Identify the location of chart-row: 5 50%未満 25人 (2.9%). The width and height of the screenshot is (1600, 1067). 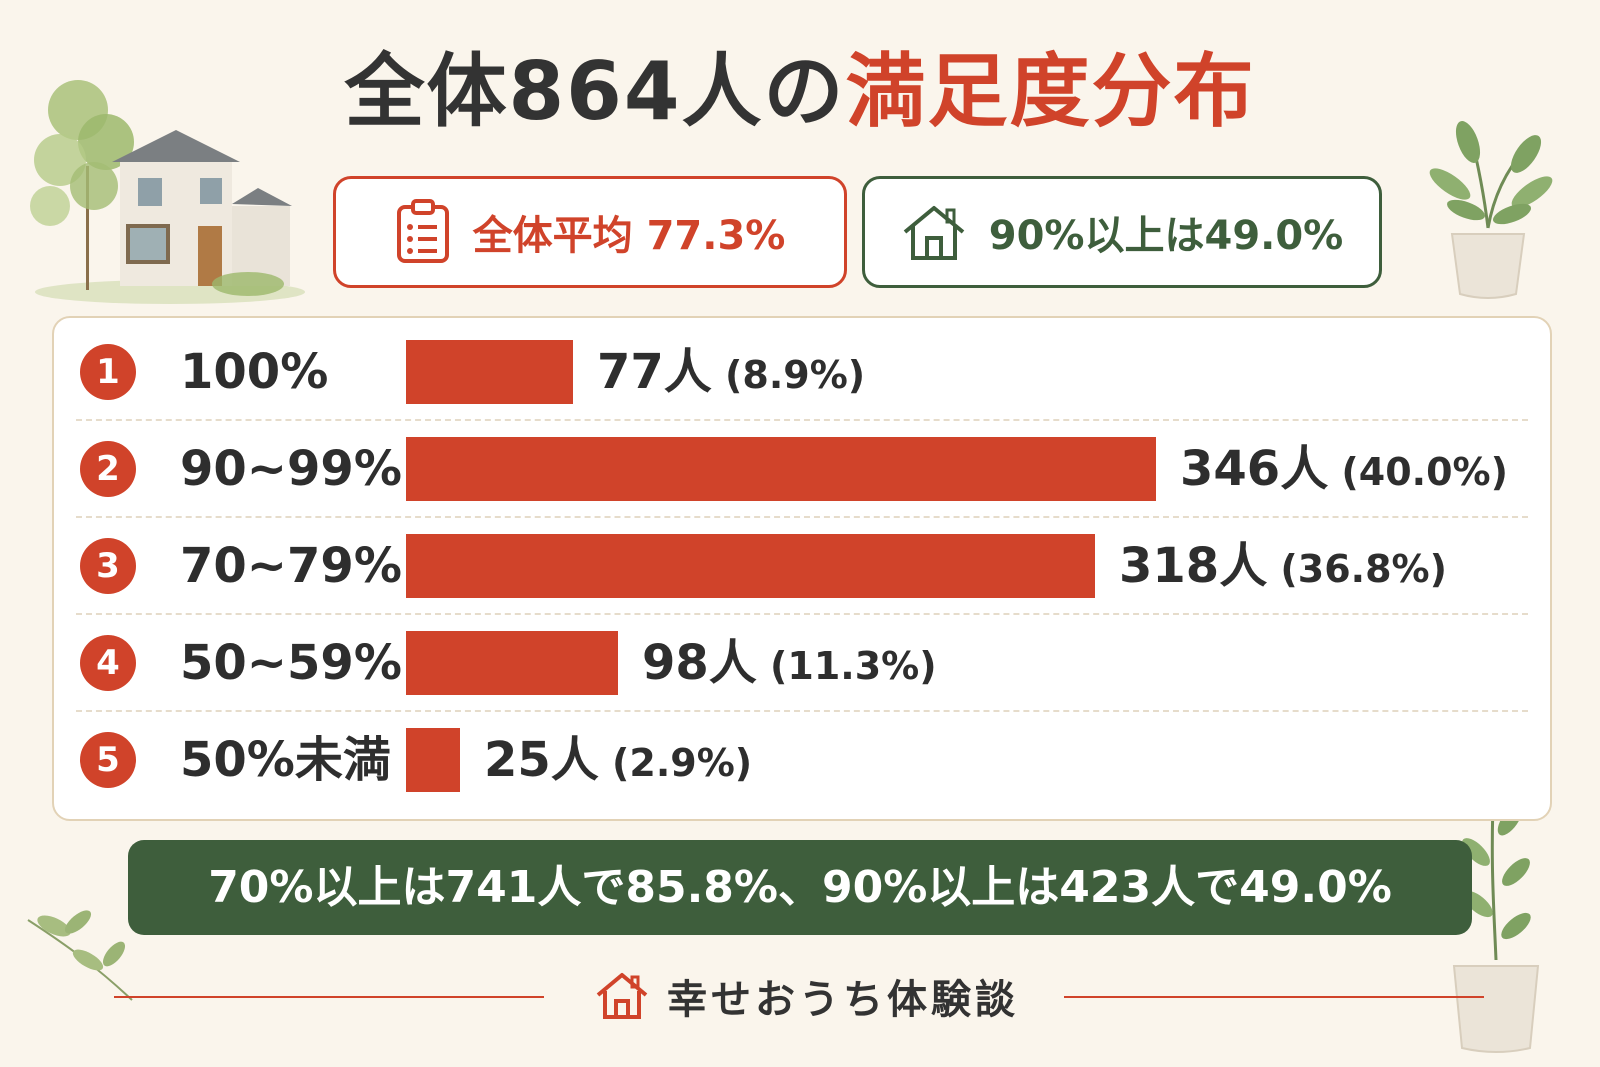
(802, 759).